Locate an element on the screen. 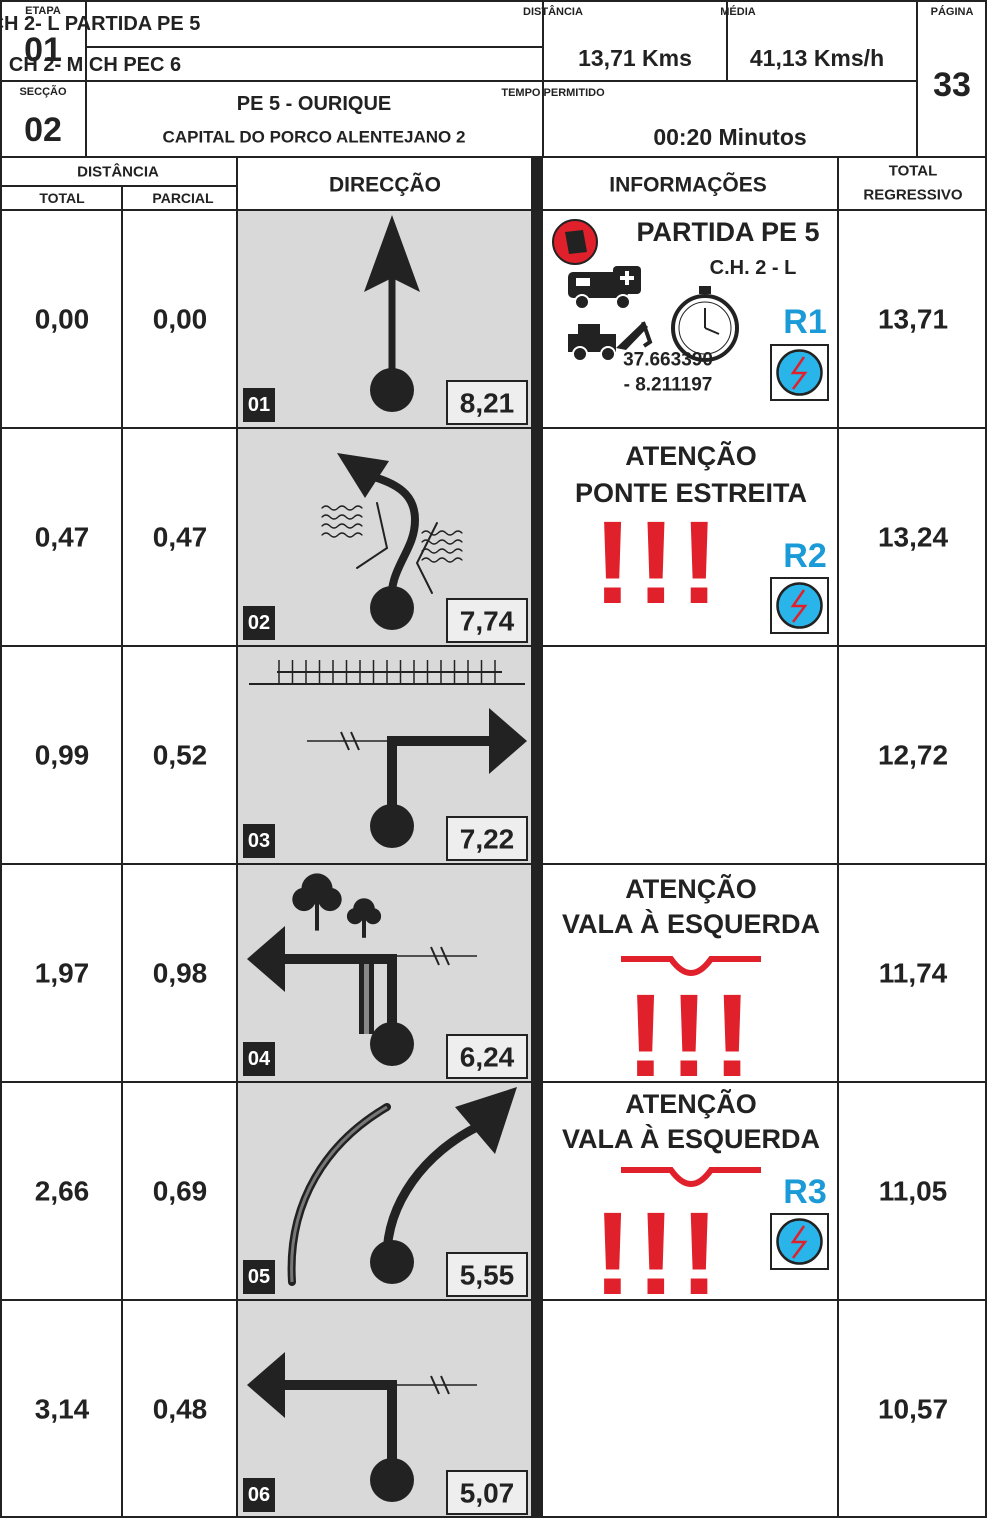 This screenshot has height=1518, width=987. section-subtitle: CAPITAL DO PORCO ALENTEJANO 2 is located at coordinates (314, 137).